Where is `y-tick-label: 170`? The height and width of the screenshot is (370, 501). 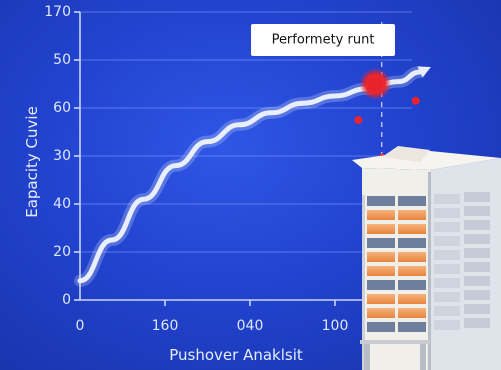 y-tick-label: 170 is located at coordinates (57, 12).